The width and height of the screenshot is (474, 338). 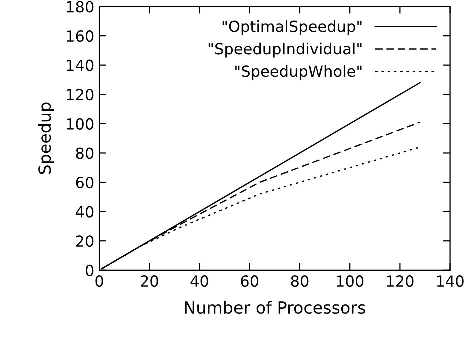 What do you see at coordinates (285, 50) in the screenshot?
I see `legend-label: "SpeedupIndividual"` at bounding box center [285, 50].